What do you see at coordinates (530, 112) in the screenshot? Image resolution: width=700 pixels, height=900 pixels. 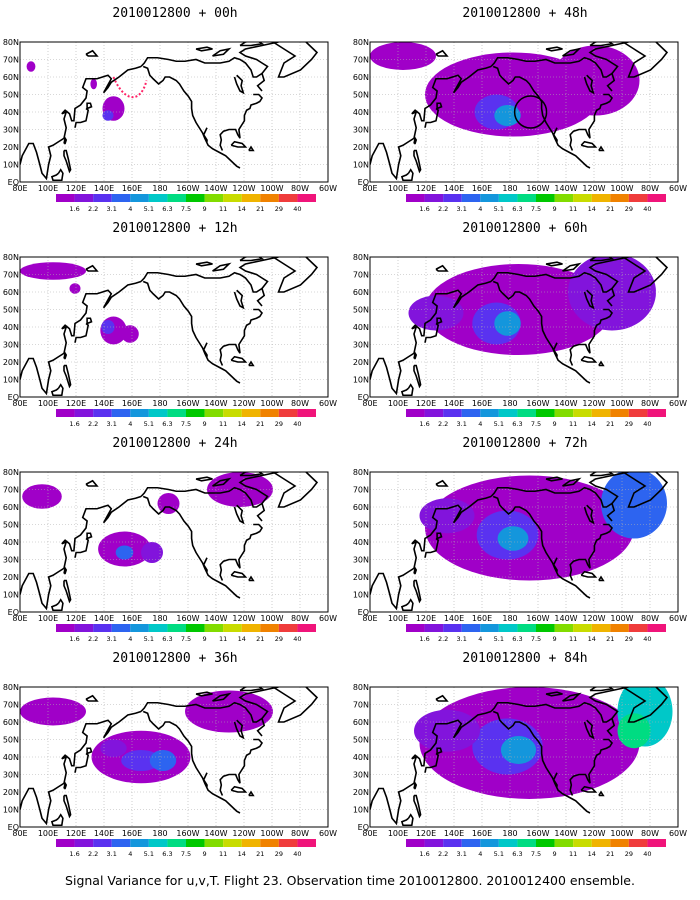 I see `observation-circle` at bounding box center [530, 112].